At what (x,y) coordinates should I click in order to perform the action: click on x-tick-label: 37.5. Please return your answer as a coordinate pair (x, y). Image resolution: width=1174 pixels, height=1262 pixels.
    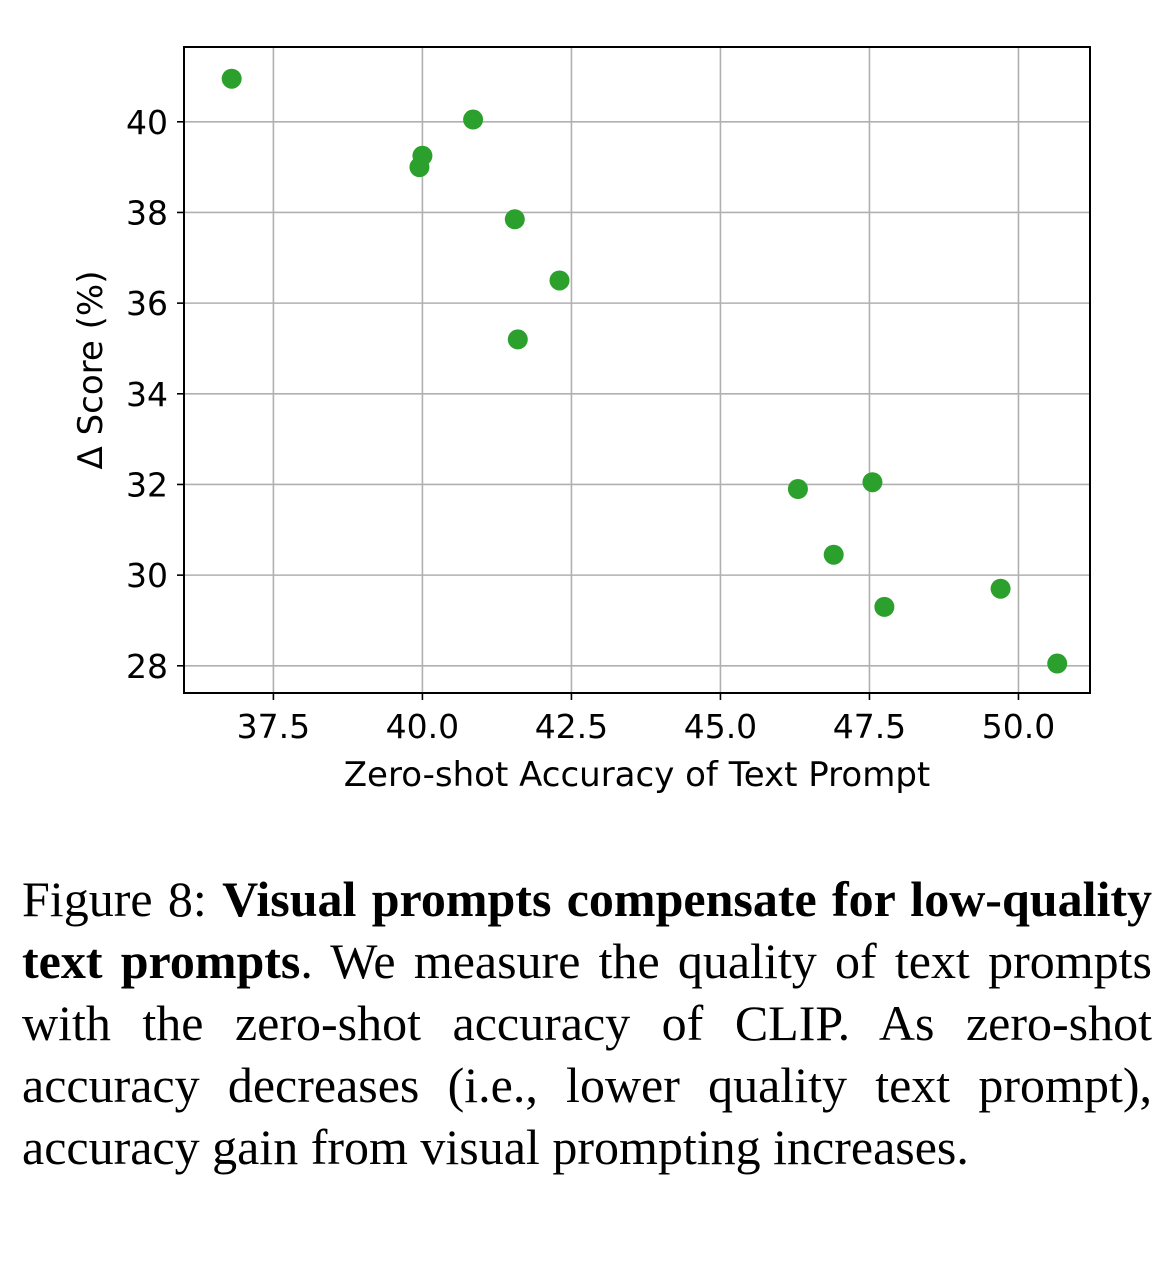
    Looking at the image, I should click on (273, 726).